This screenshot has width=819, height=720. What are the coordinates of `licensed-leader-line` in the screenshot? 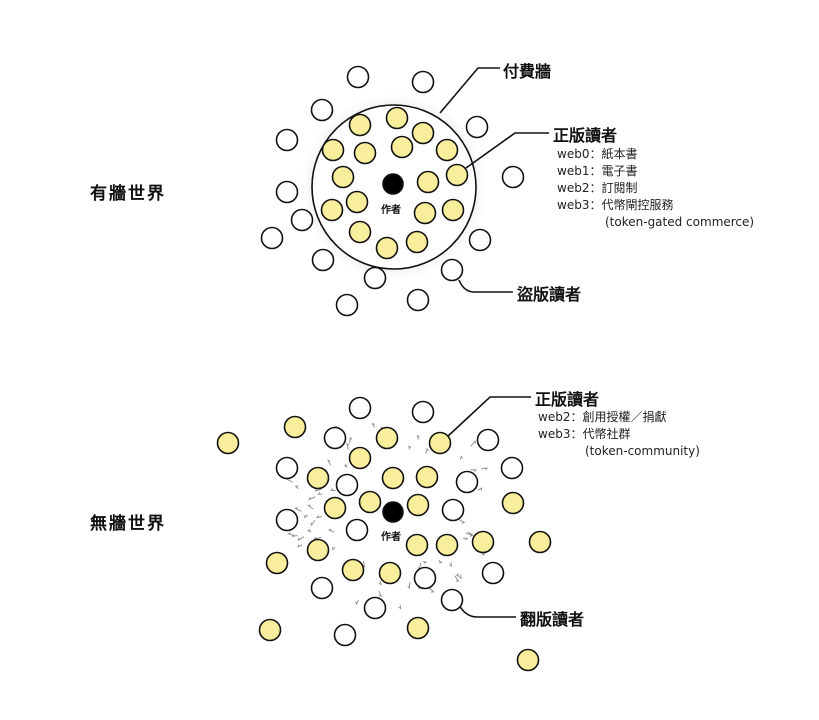 It's located at (507, 150).